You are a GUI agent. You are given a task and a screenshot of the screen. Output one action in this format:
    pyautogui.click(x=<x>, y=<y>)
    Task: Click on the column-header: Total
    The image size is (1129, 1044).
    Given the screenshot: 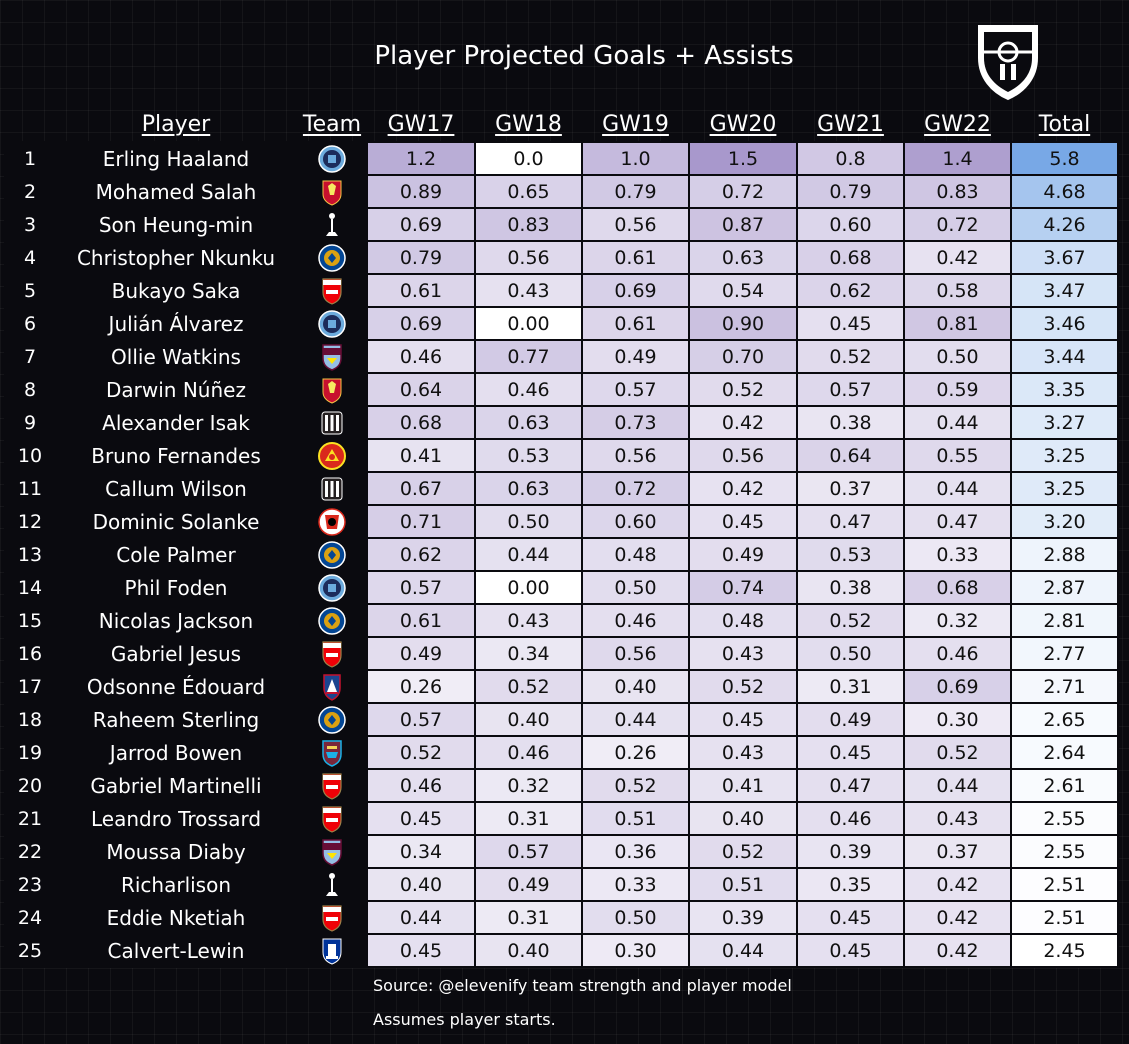 What is the action you would take?
    pyautogui.click(x=1064, y=124)
    